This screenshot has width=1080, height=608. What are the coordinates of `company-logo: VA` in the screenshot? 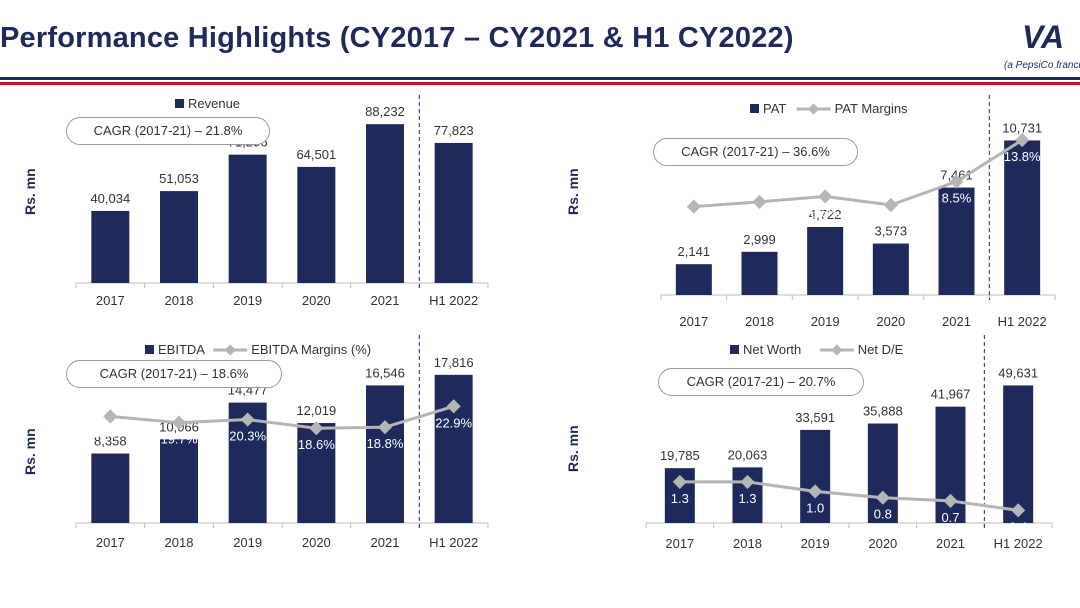 It's located at (1043, 36).